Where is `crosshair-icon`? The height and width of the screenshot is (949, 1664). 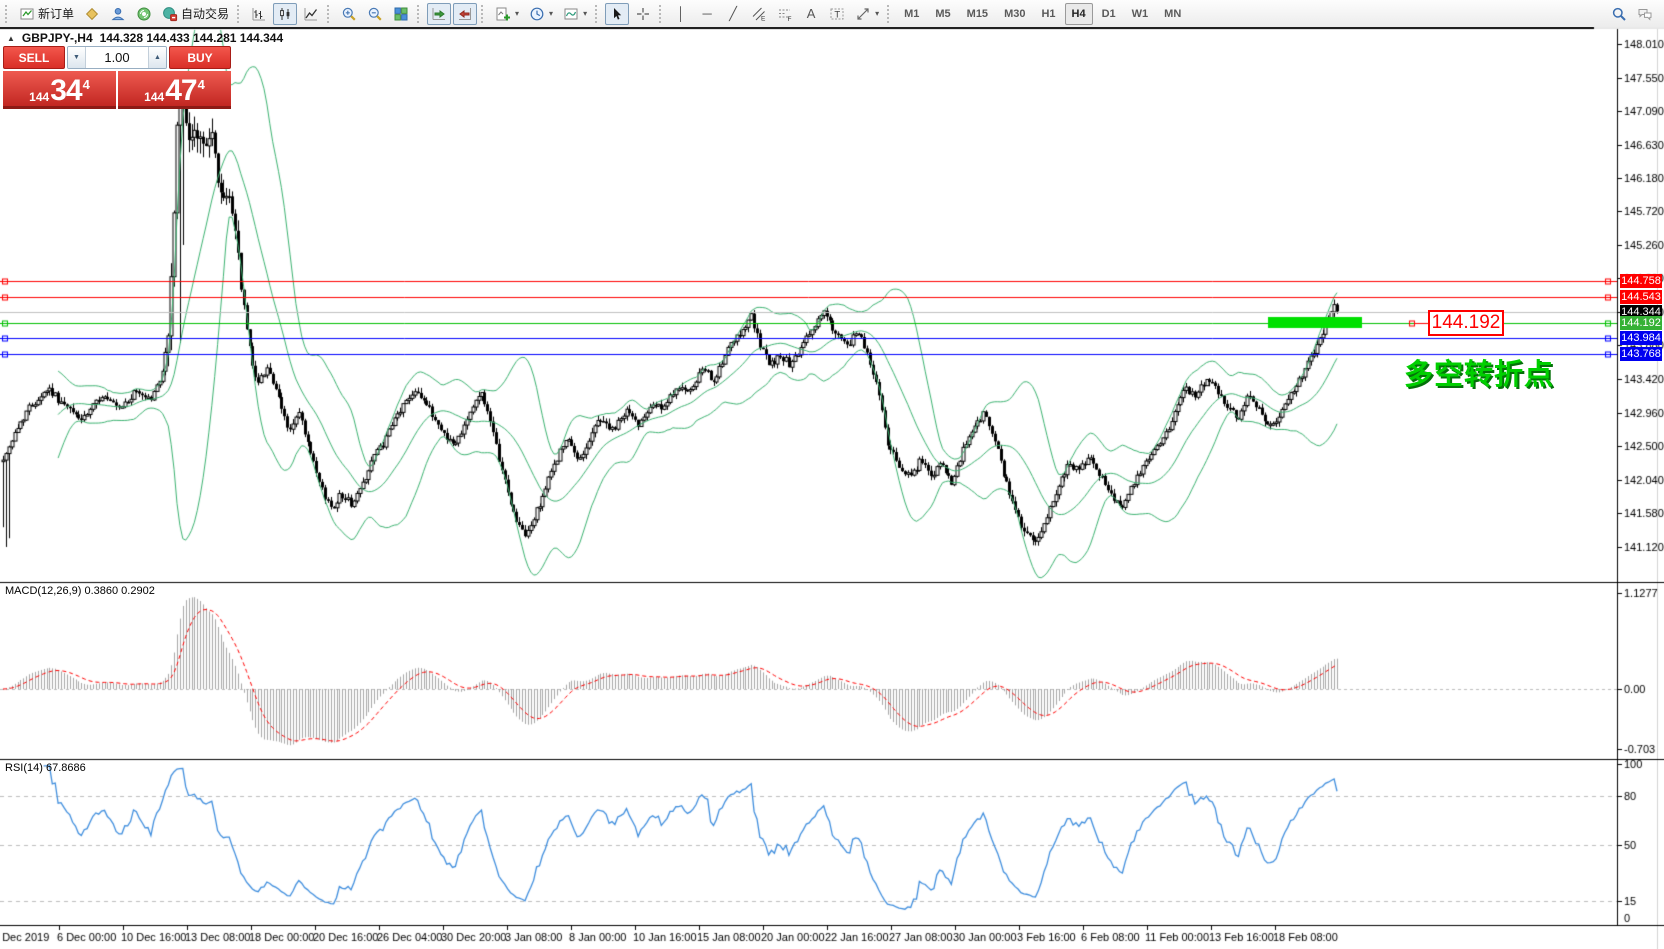 crosshair-icon is located at coordinates (643, 13).